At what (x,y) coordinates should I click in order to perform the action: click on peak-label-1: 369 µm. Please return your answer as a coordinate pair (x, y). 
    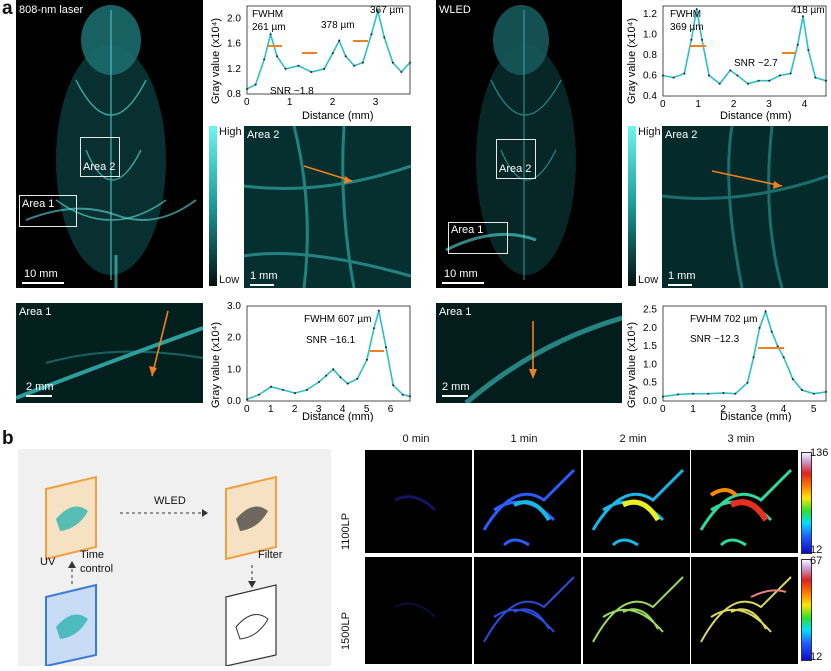
    Looking at the image, I should click on (687, 27).